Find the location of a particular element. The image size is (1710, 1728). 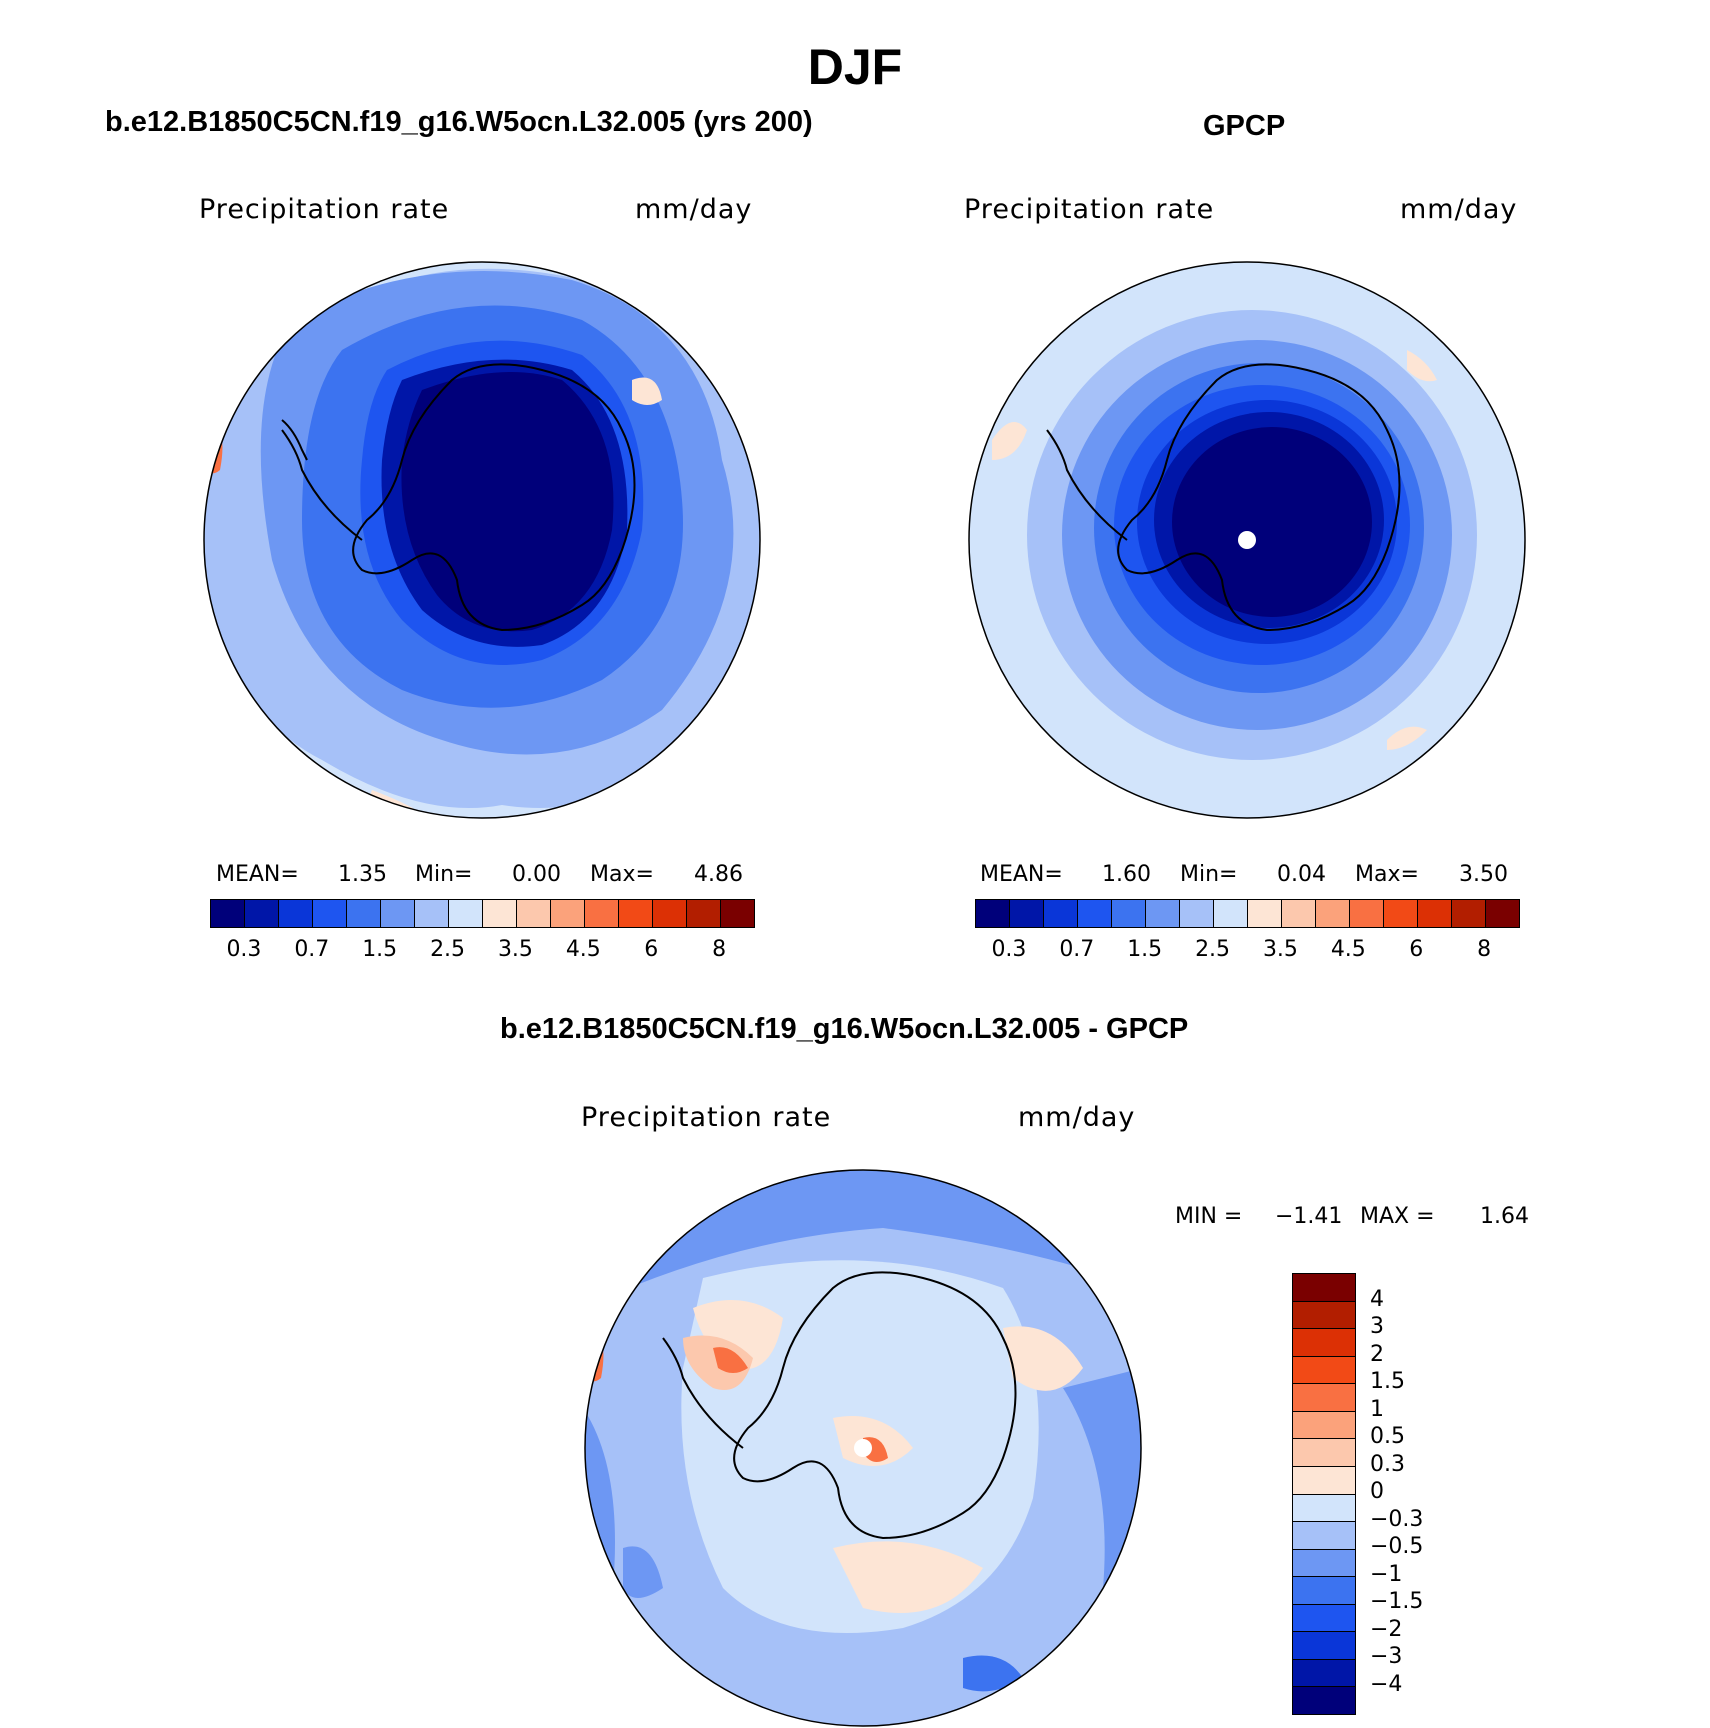

gpcp-variable-label: Precipitation rate is located at coordinates (1089, 209).